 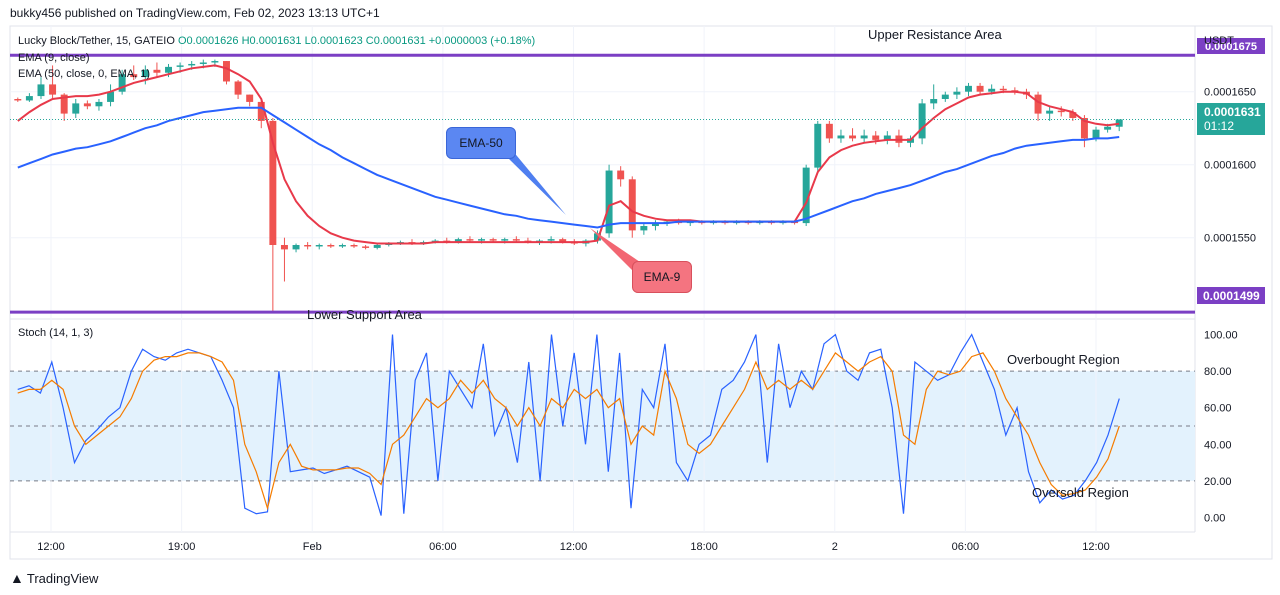 I want to click on stoch-tick-label: 20.00, so click(x=1218, y=482).